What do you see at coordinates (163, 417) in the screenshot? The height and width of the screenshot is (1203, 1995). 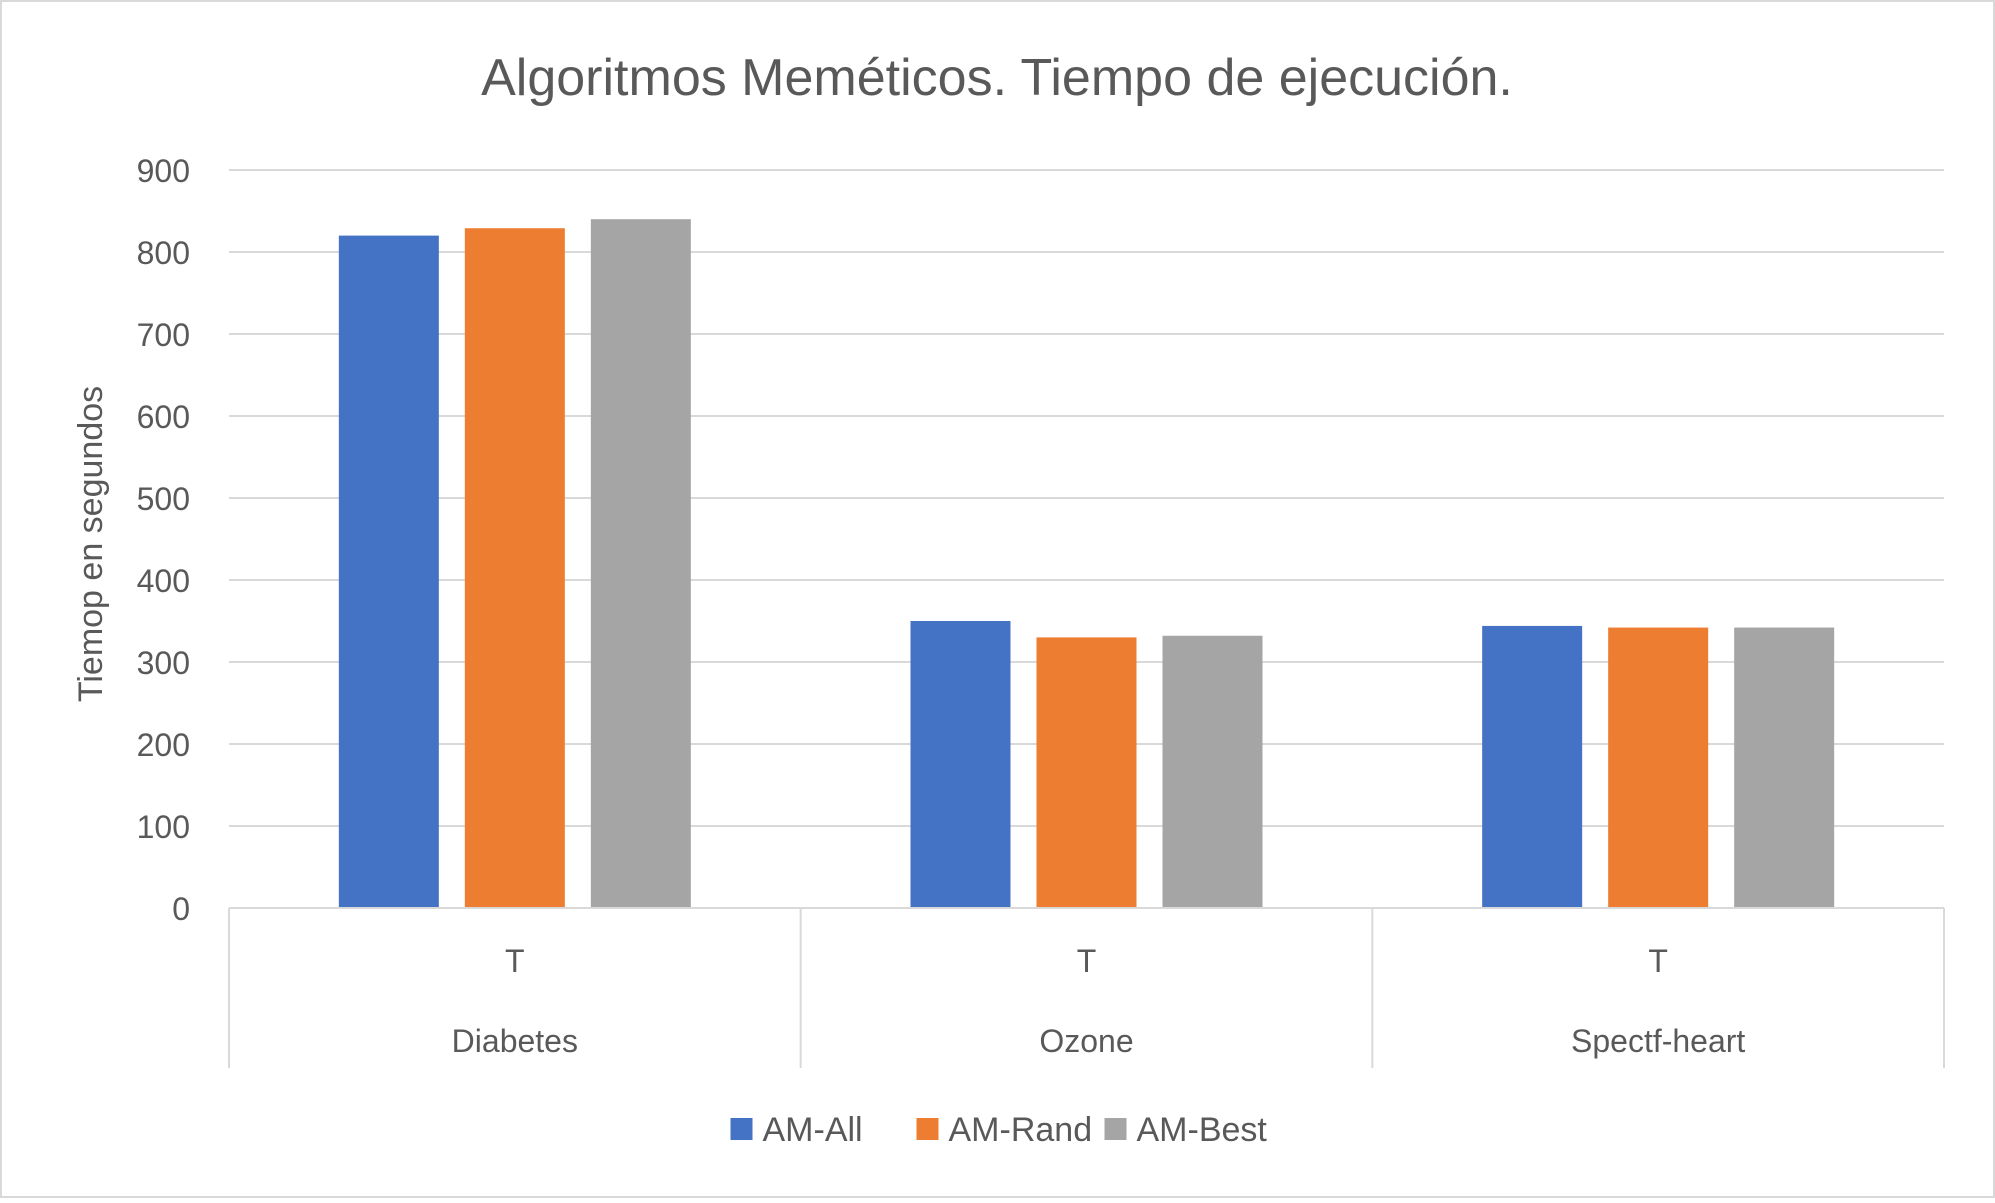 I see `y-tick-label: 600` at bounding box center [163, 417].